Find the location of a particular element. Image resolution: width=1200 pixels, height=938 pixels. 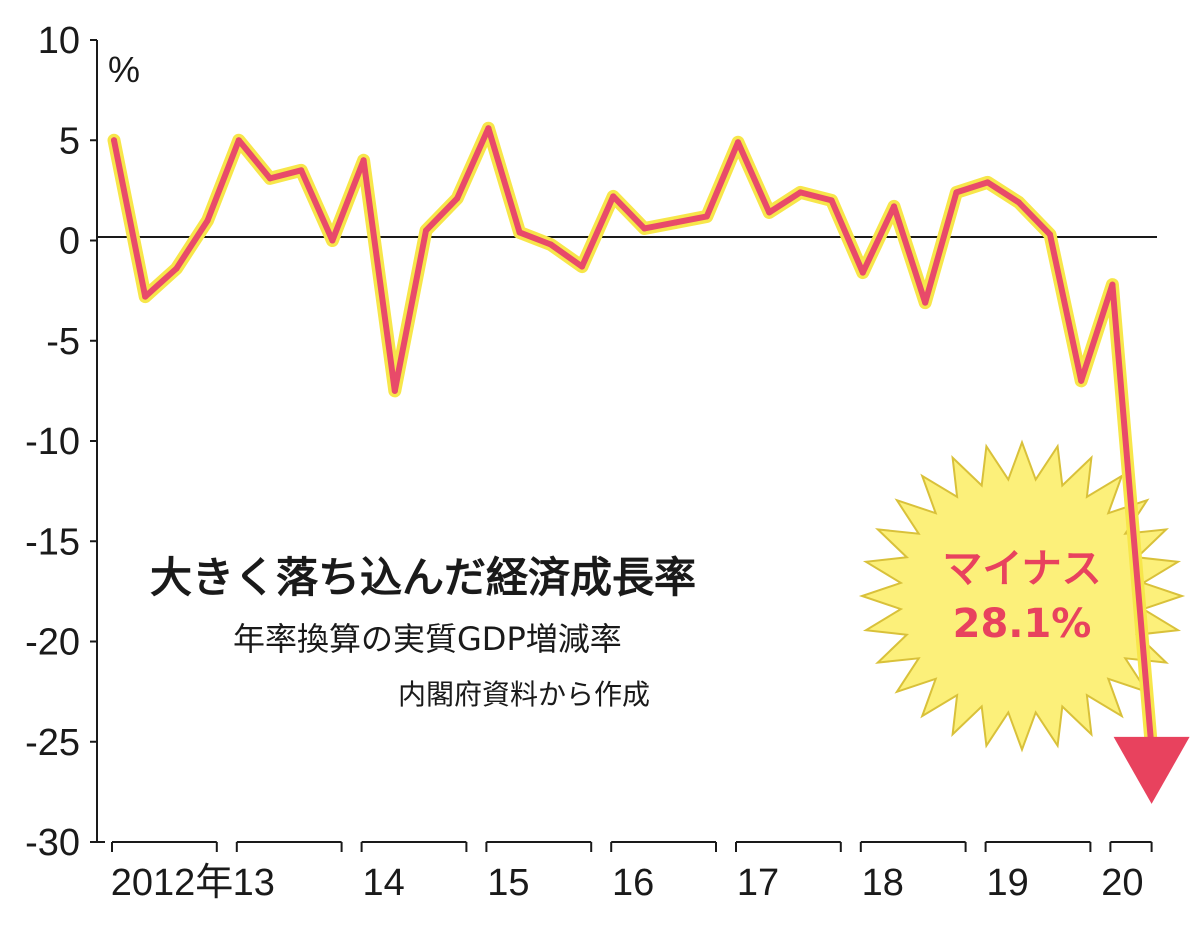

x-tick-label: 17 is located at coordinates (758, 883).